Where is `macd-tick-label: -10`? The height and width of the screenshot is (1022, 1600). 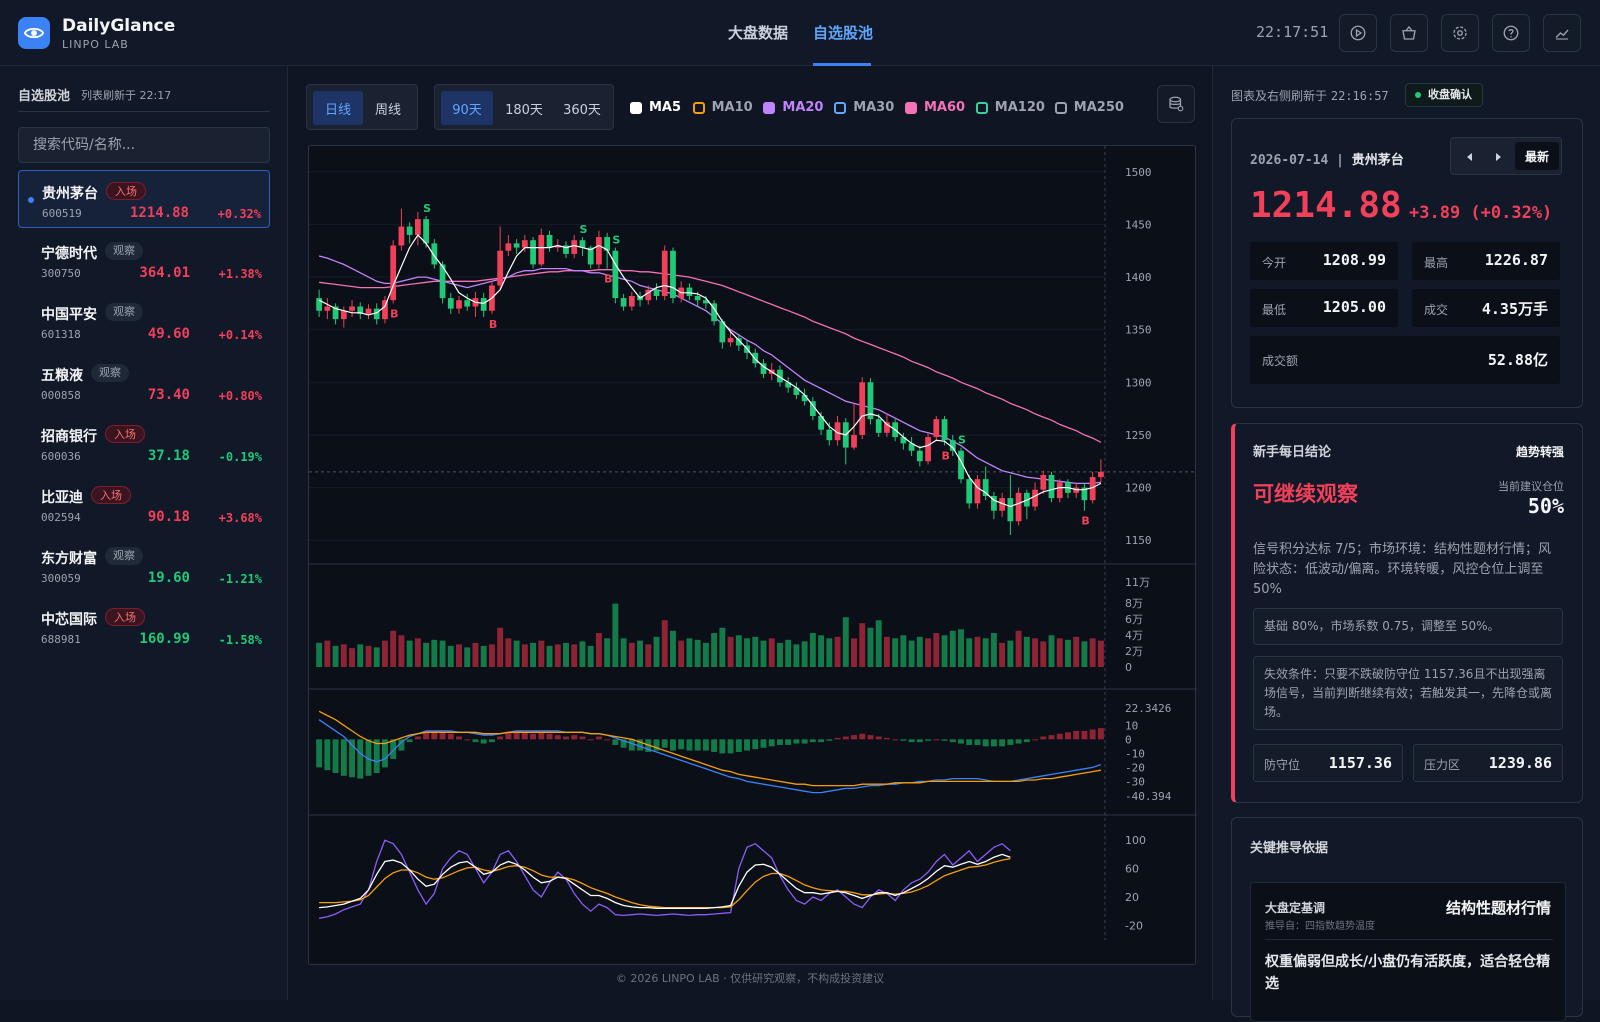
macd-tick-label: -10 is located at coordinates (1135, 753).